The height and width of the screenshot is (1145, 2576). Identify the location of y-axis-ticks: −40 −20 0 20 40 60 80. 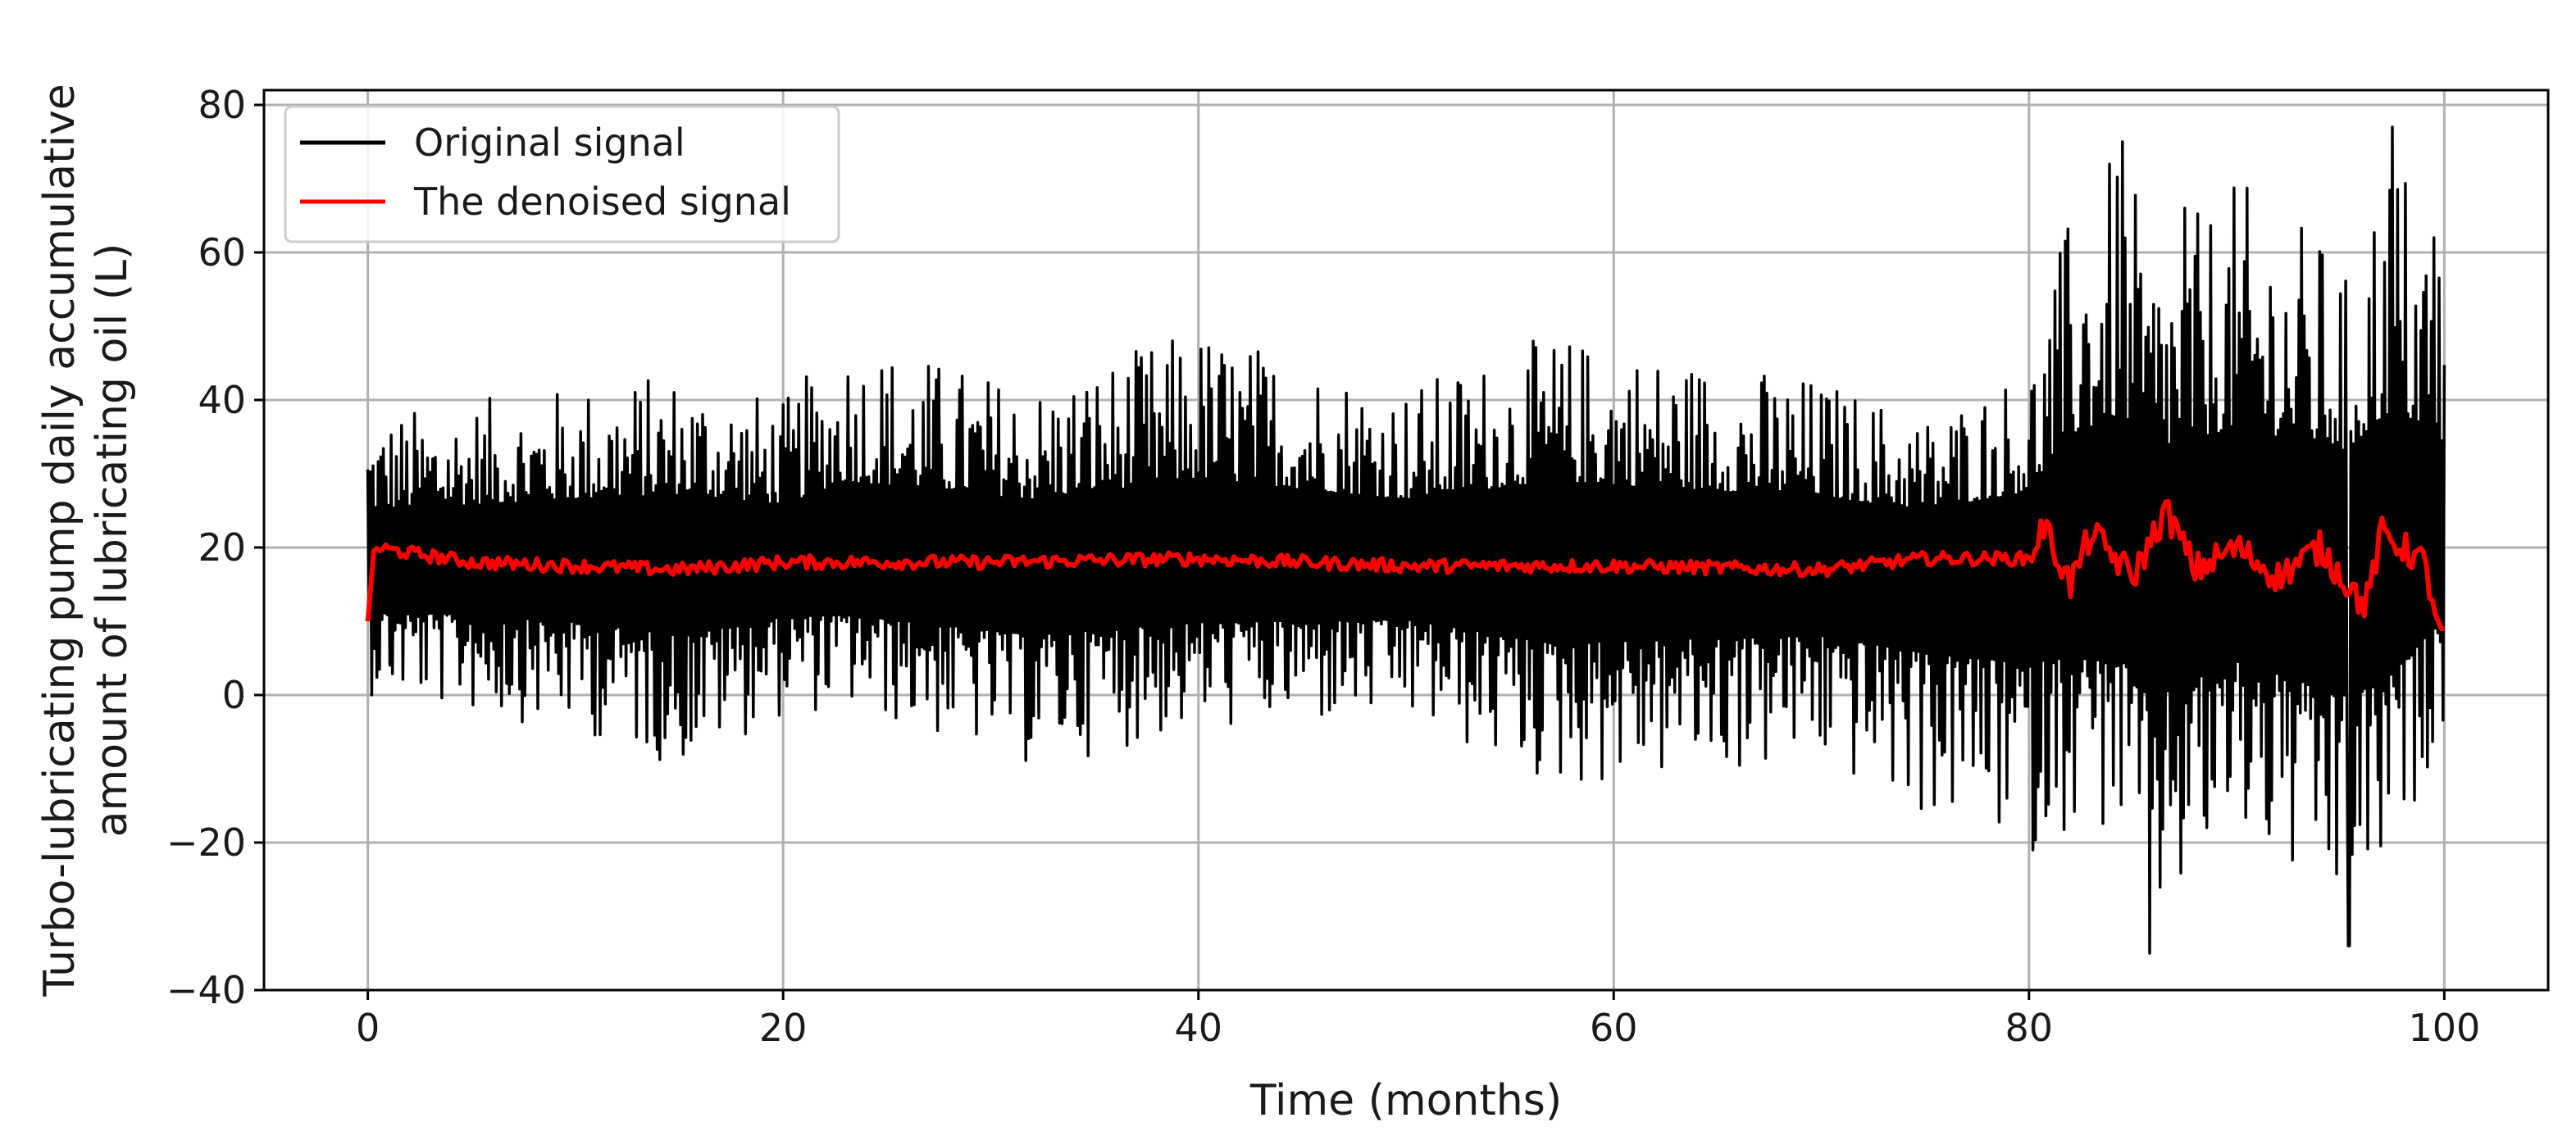
(215, 547).